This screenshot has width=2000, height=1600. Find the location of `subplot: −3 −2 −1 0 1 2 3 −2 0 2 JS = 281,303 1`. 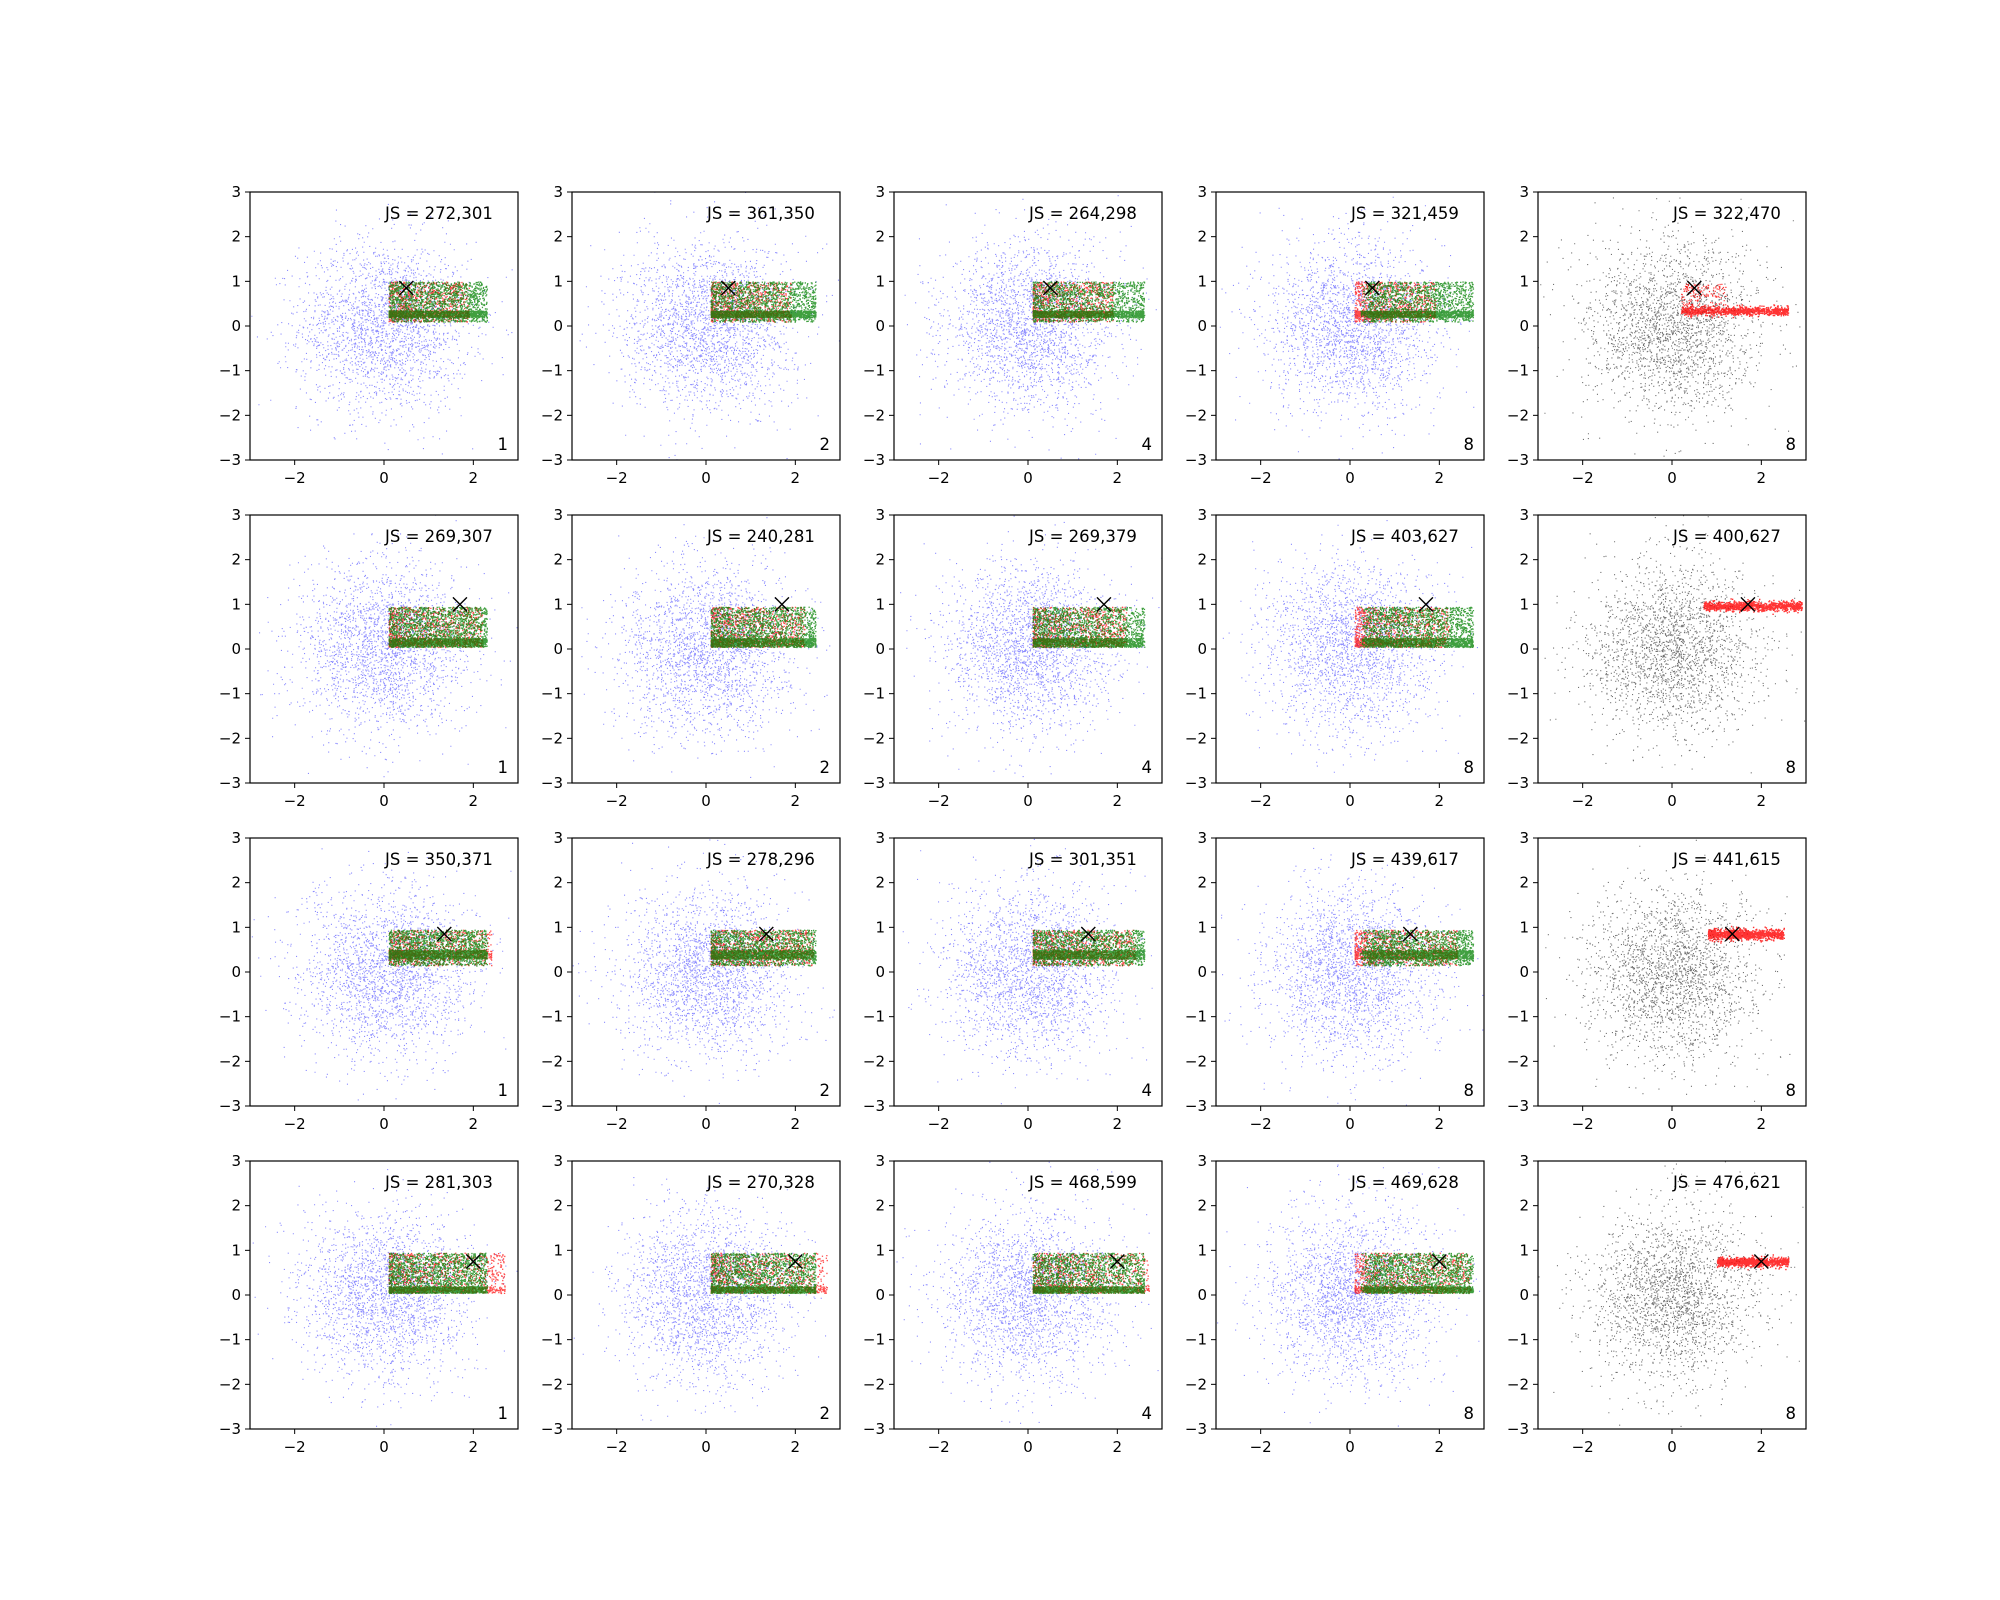

subplot: −3 −2 −1 0 1 2 3 −2 0 2 JS = 281,303 1 is located at coordinates (369, 1304).